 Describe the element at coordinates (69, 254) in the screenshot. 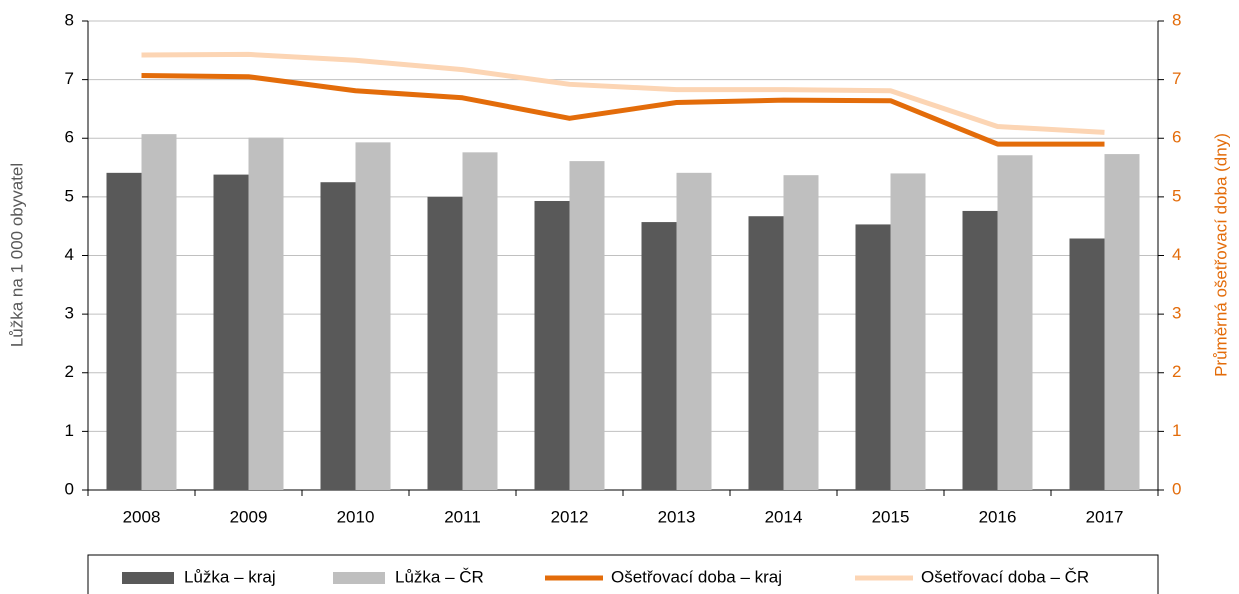

I see `y-tick-label: 4` at that location.